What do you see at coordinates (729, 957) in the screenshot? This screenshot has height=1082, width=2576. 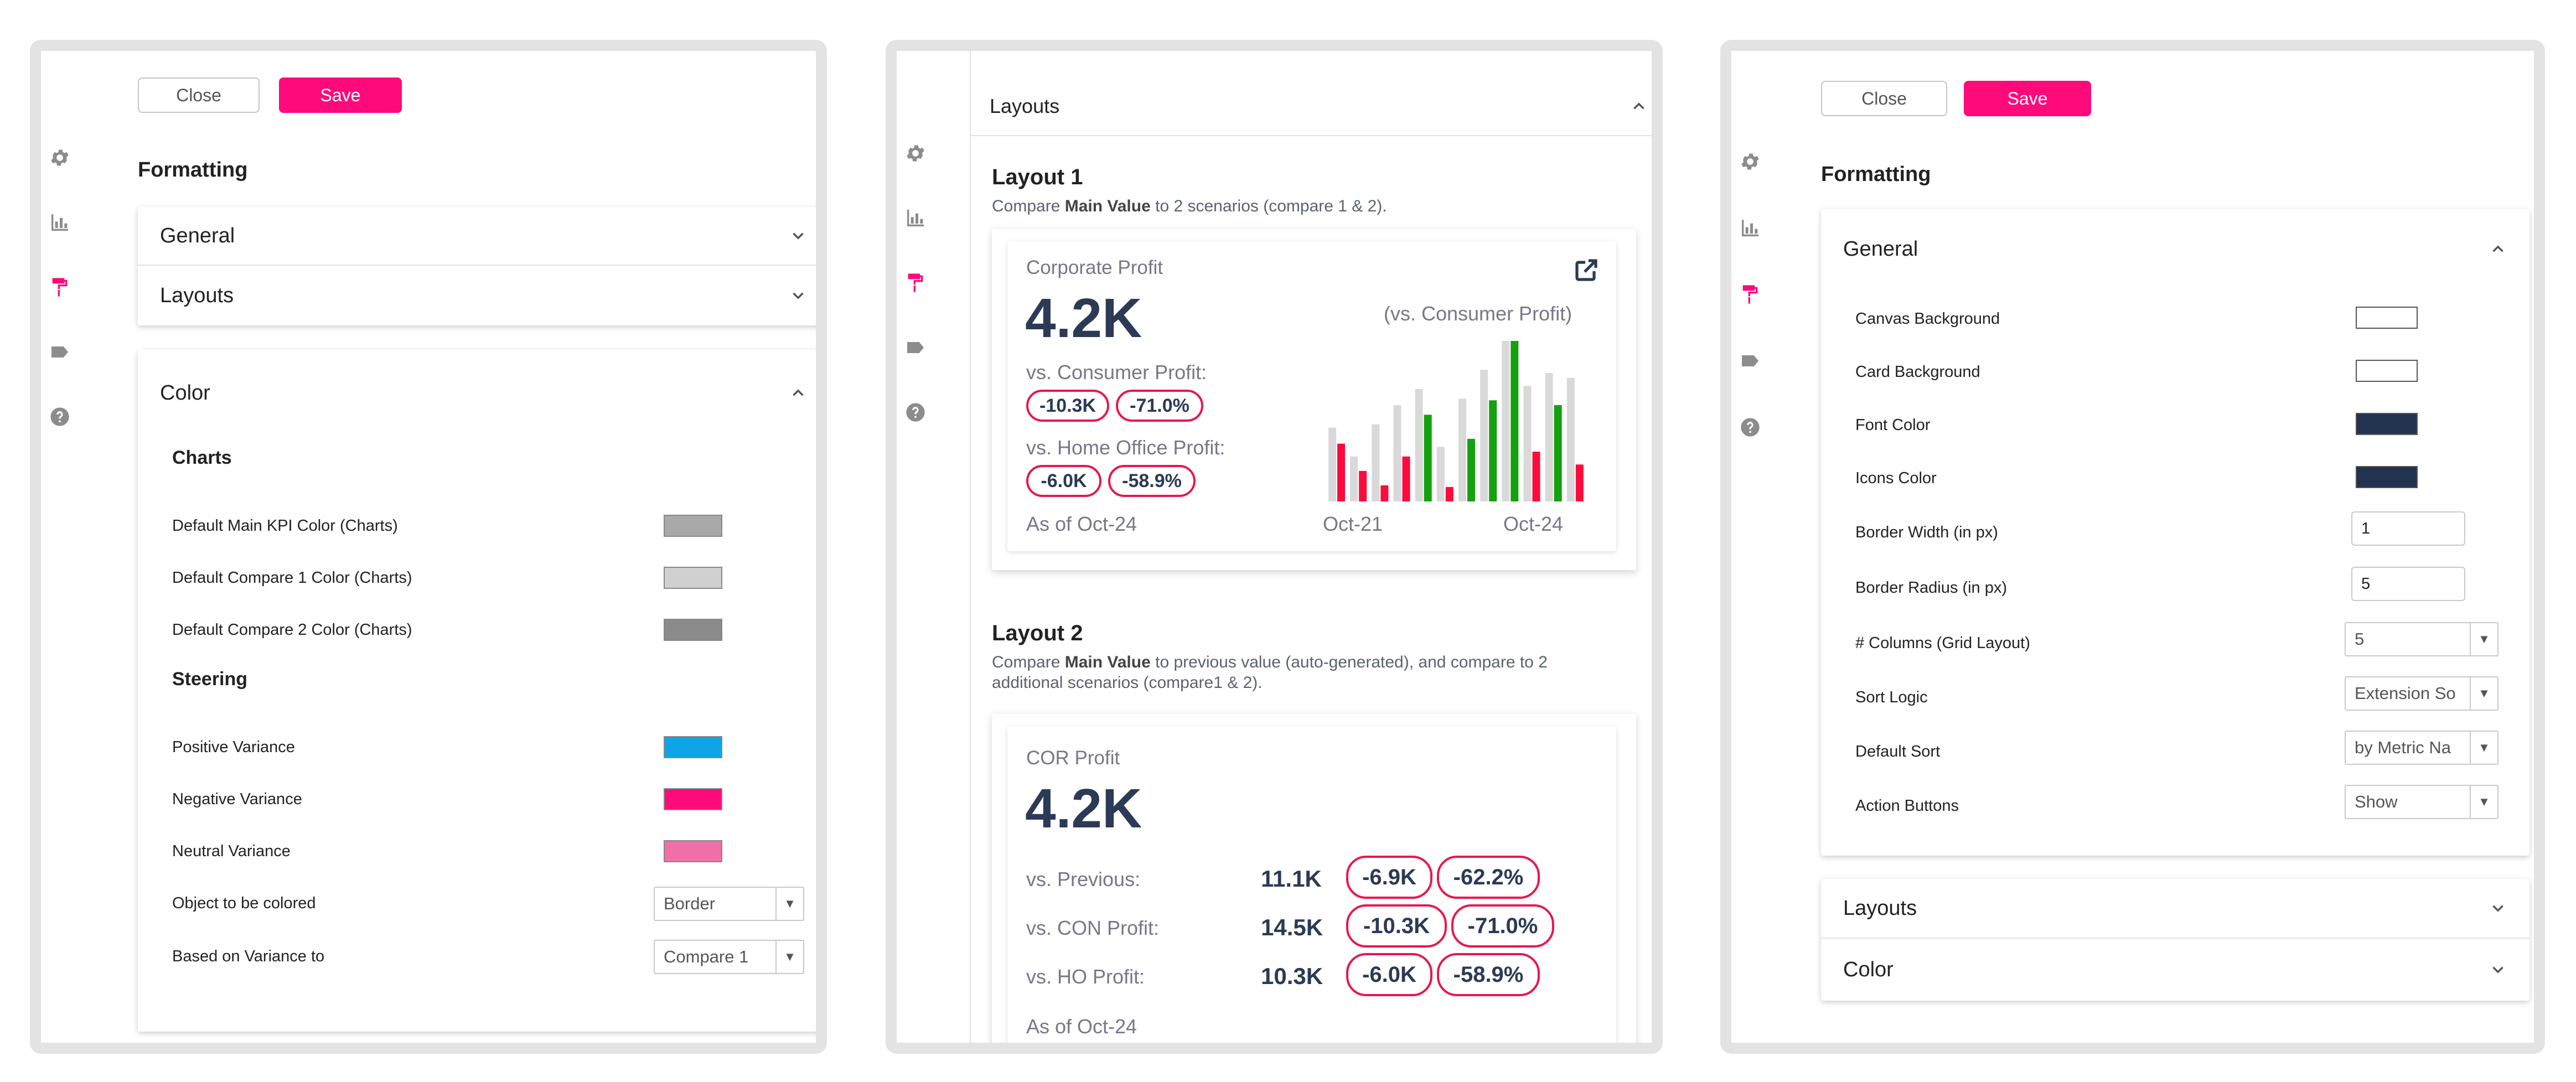 I see `variance-basis-select: Compare 1 ▼` at bounding box center [729, 957].